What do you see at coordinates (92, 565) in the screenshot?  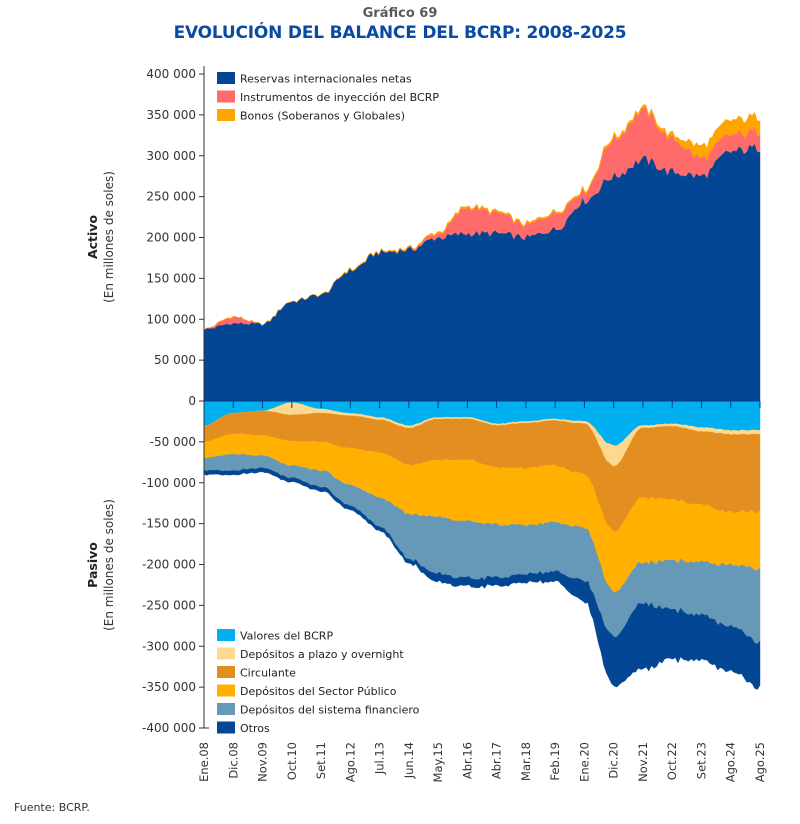 I see `pasivo-axis-title: Pasivo` at bounding box center [92, 565].